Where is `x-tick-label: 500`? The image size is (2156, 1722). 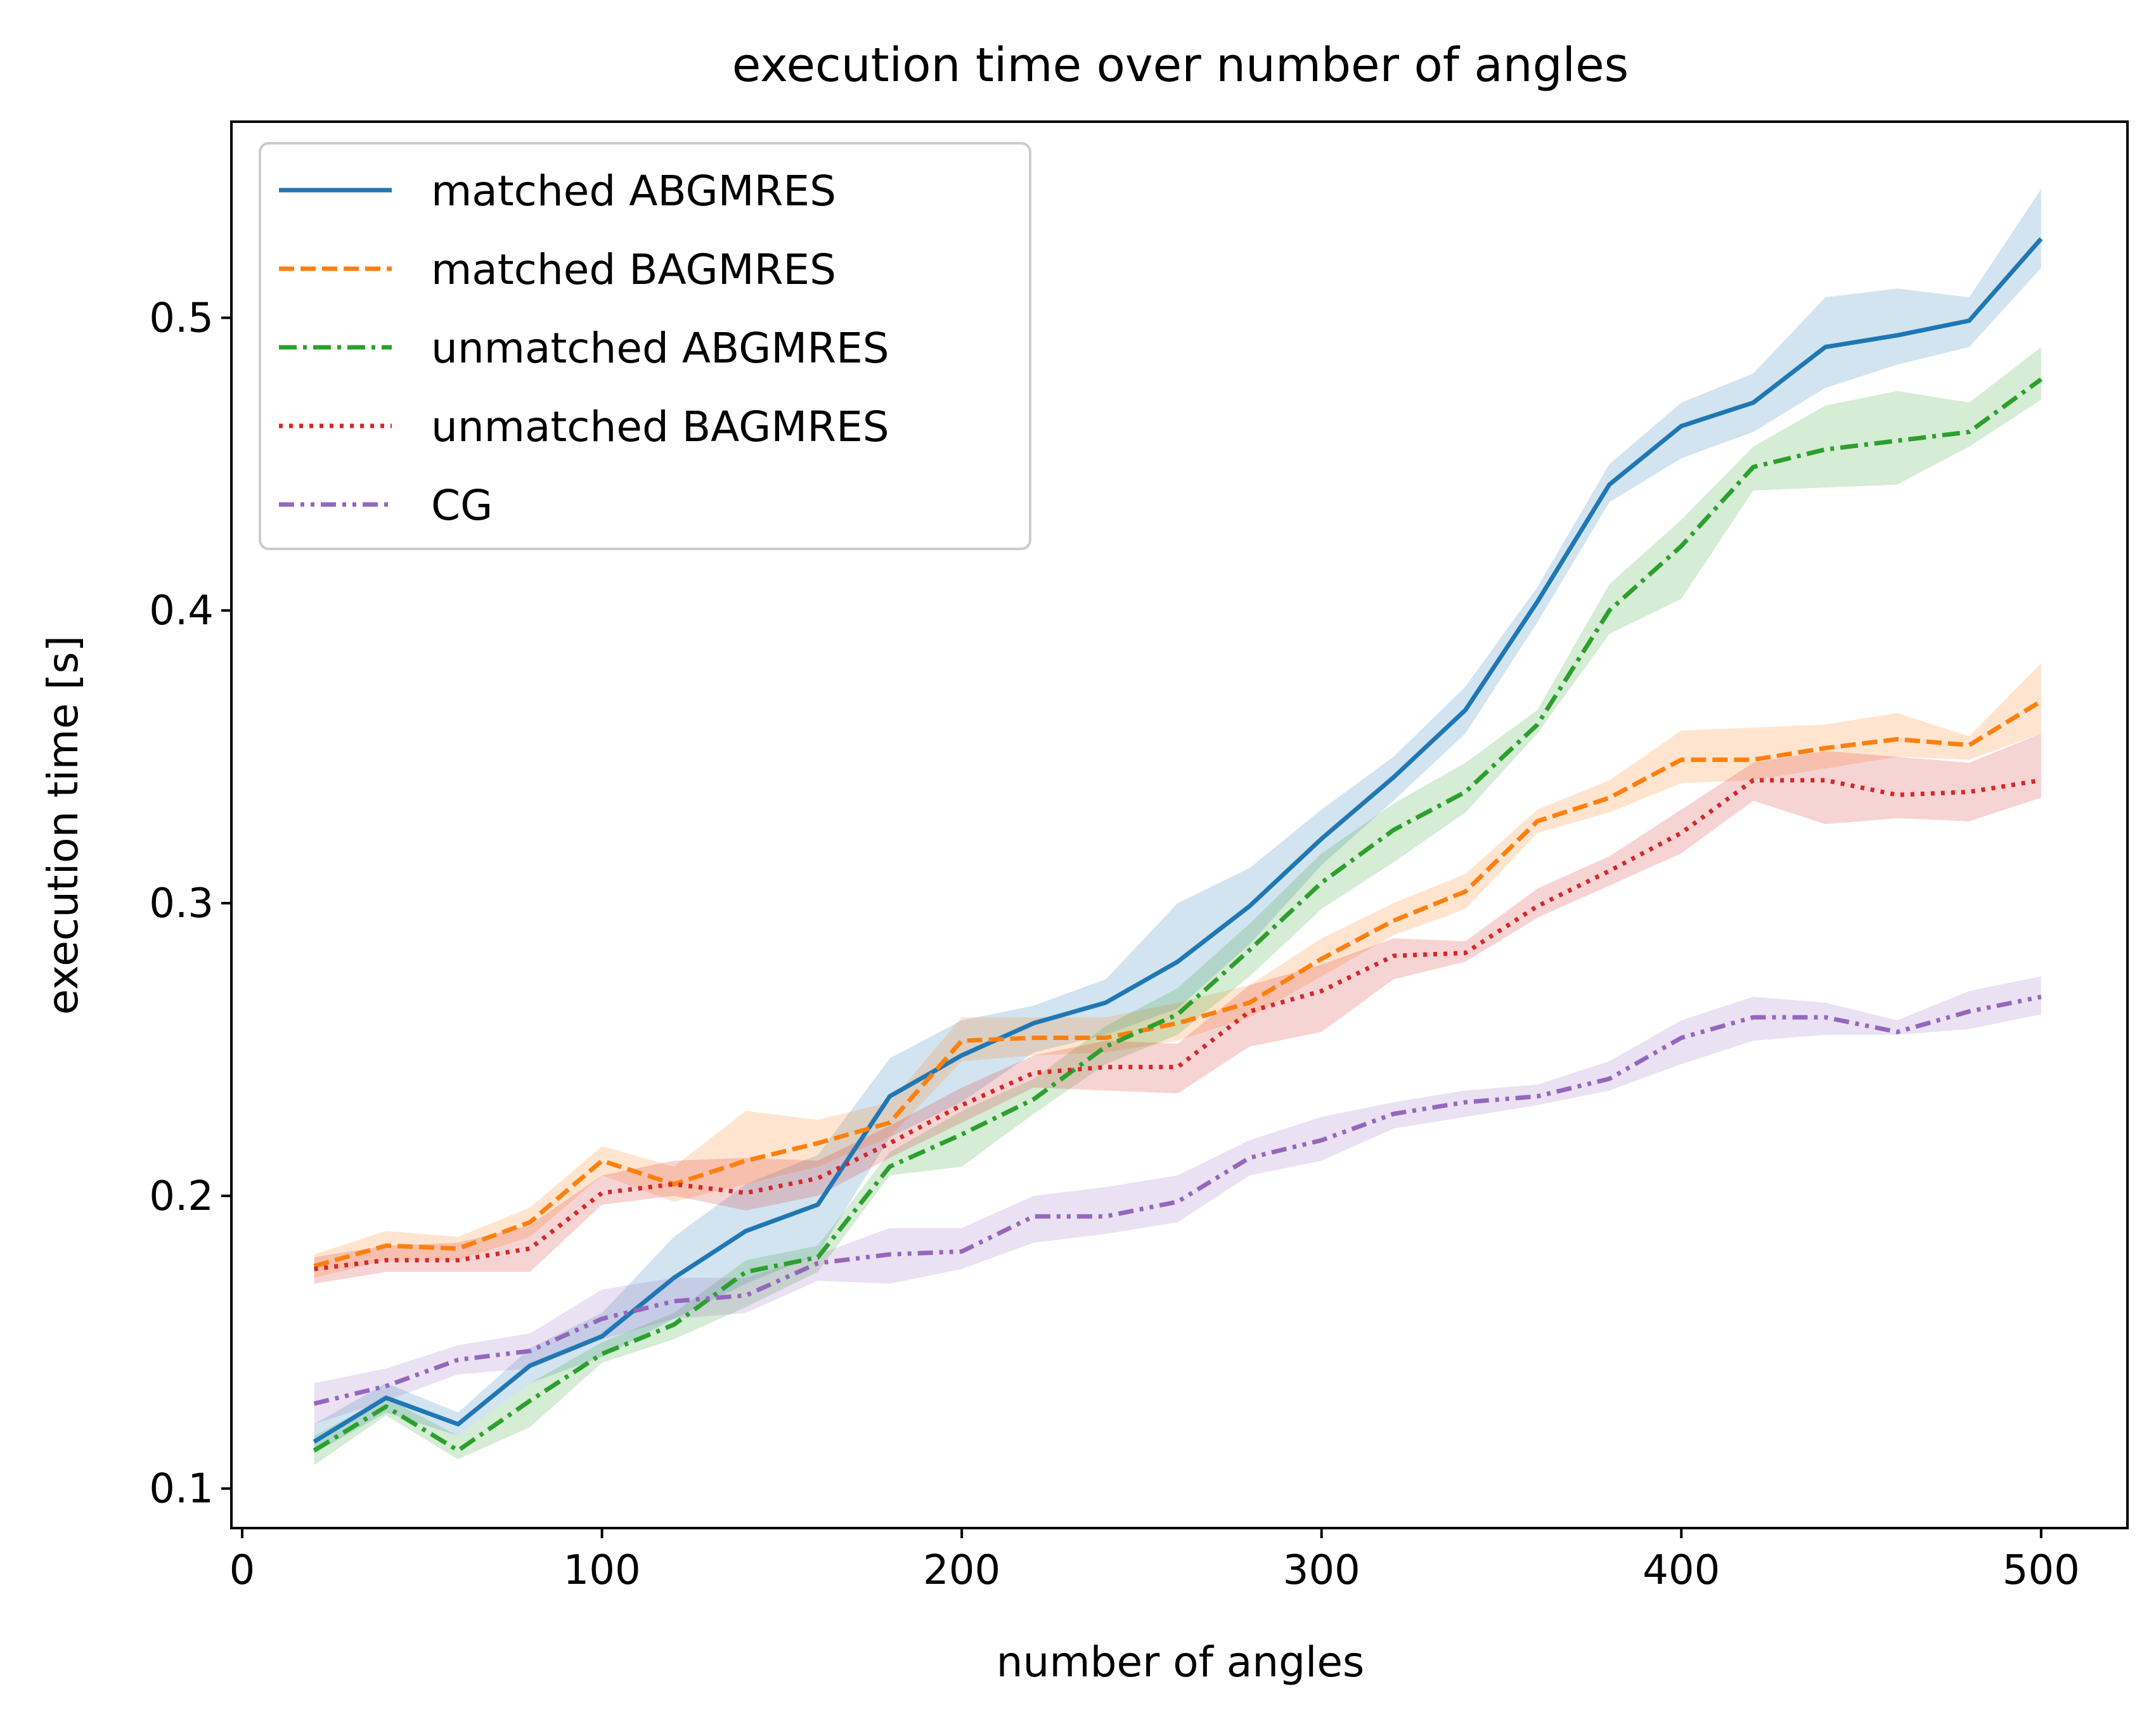
x-tick-label: 500 is located at coordinates (2041, 1570).